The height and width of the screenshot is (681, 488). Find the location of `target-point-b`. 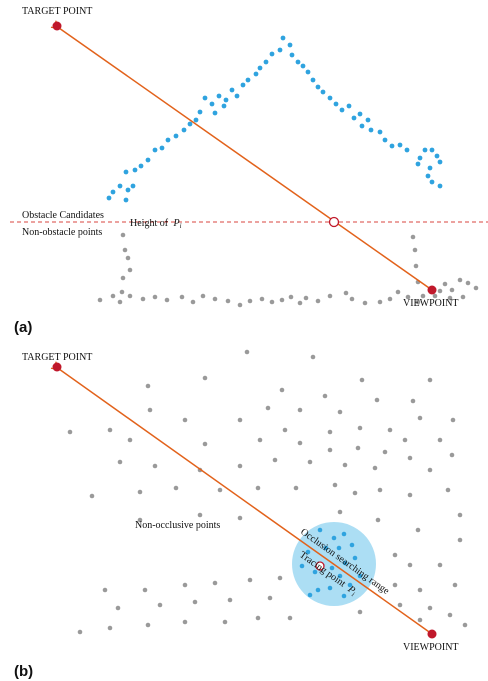

target-point-b is located at coordinates (57, 367).